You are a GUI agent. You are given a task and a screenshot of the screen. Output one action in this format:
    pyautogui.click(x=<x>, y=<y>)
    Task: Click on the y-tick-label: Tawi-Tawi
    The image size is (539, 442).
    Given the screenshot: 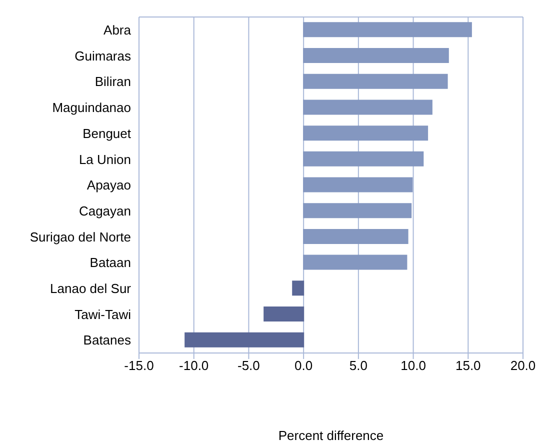 What is the action you would take?
    pyautogui.click(x=103, y=314)
    